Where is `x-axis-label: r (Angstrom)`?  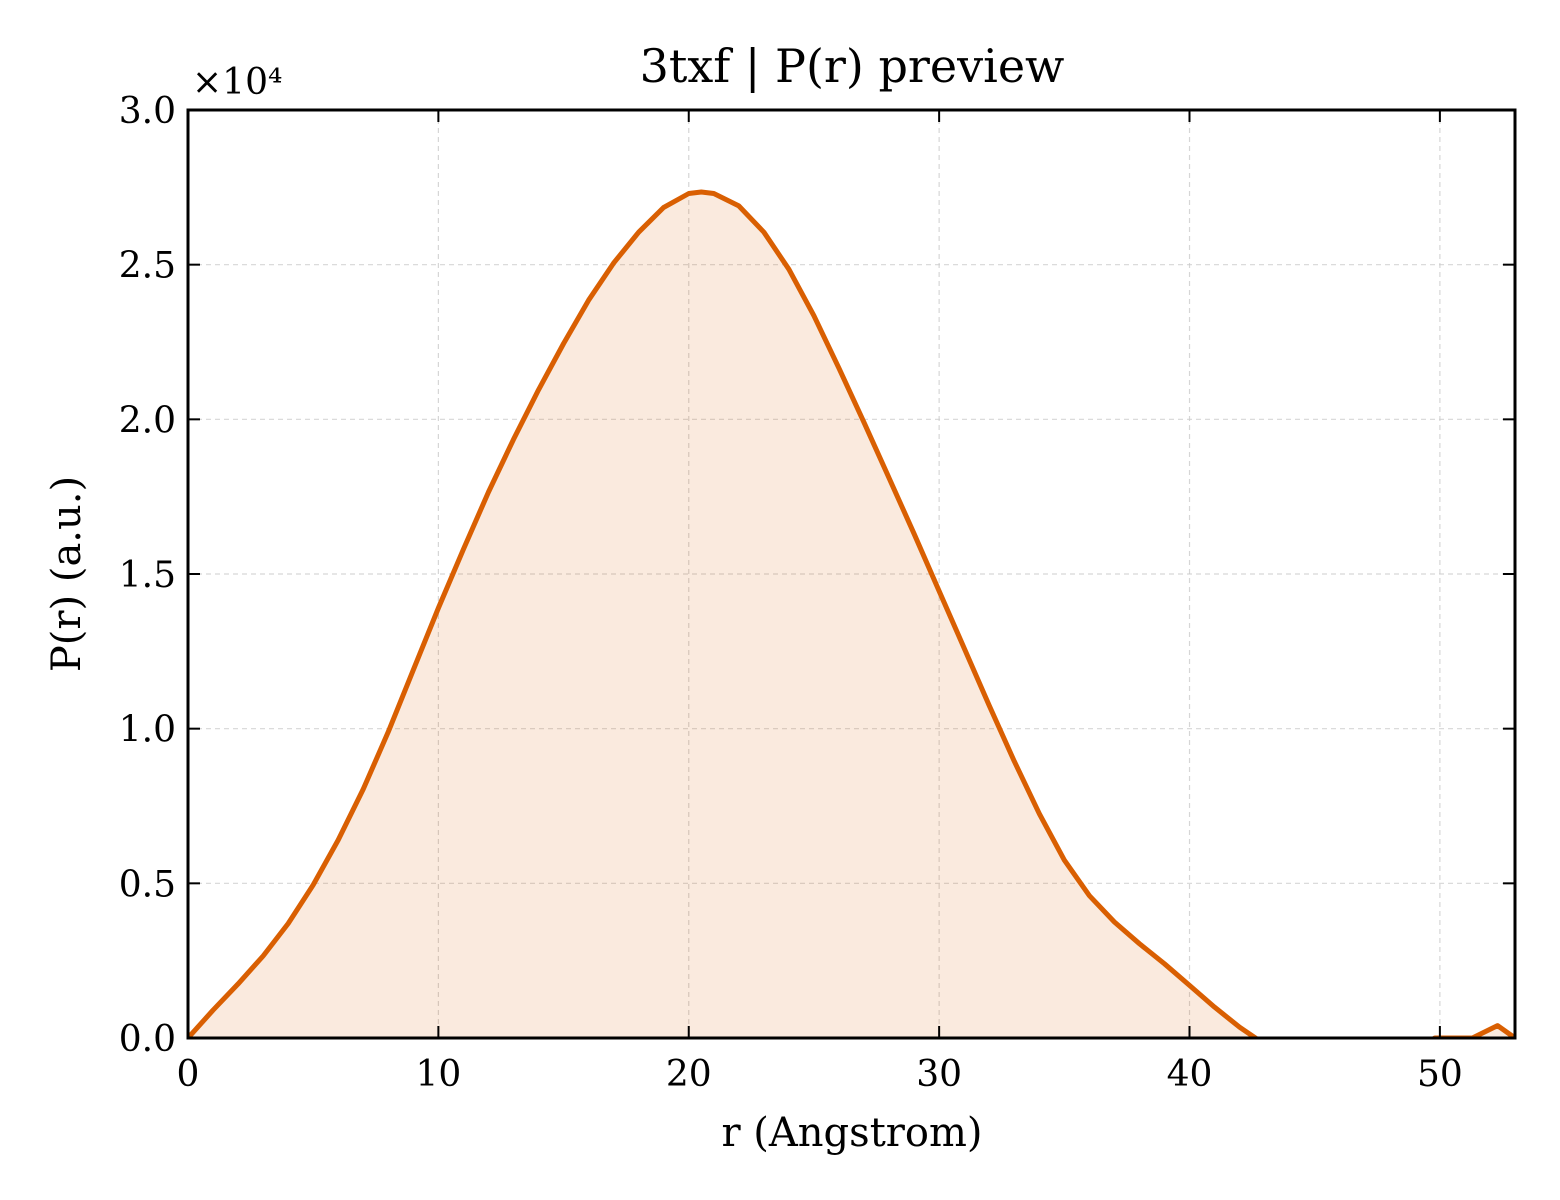 x-axis-label: r (Angstrom) is located at coordinates (851, 1133).